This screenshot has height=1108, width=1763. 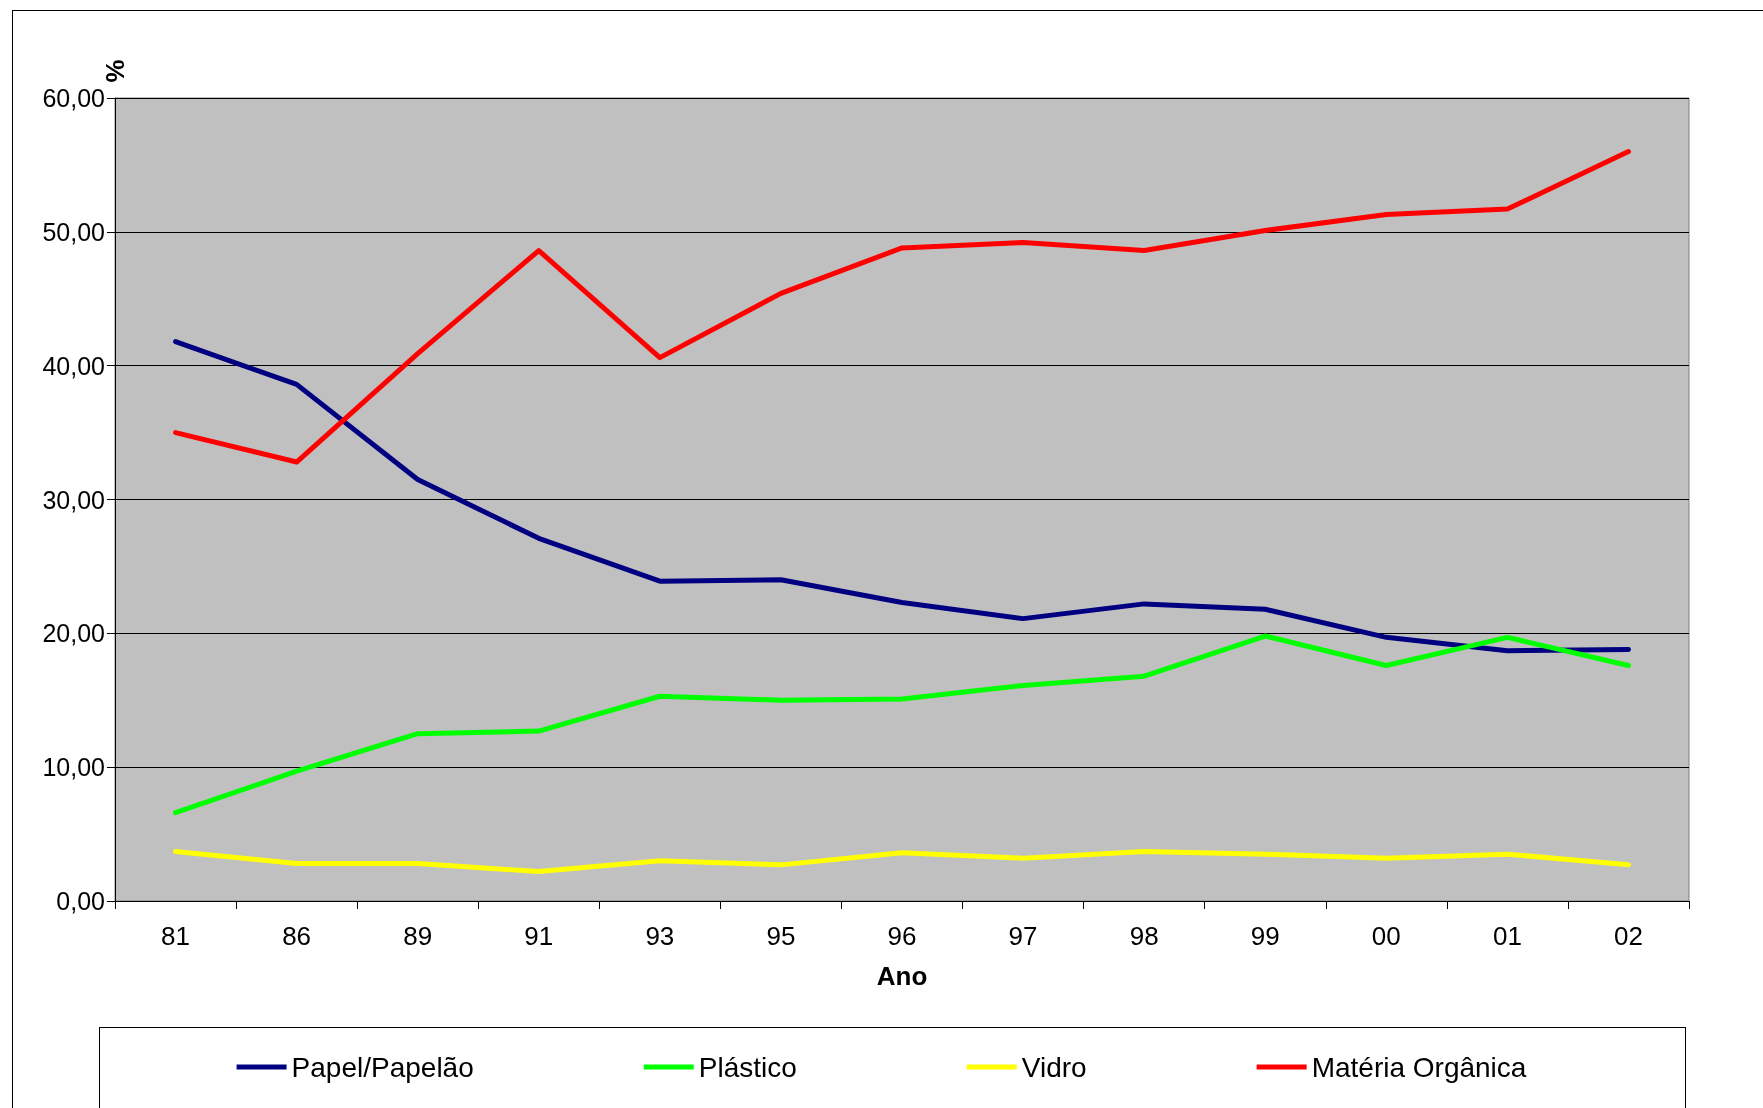 I want to click on x-tick-label: 00, so click(x=1386, y=936).